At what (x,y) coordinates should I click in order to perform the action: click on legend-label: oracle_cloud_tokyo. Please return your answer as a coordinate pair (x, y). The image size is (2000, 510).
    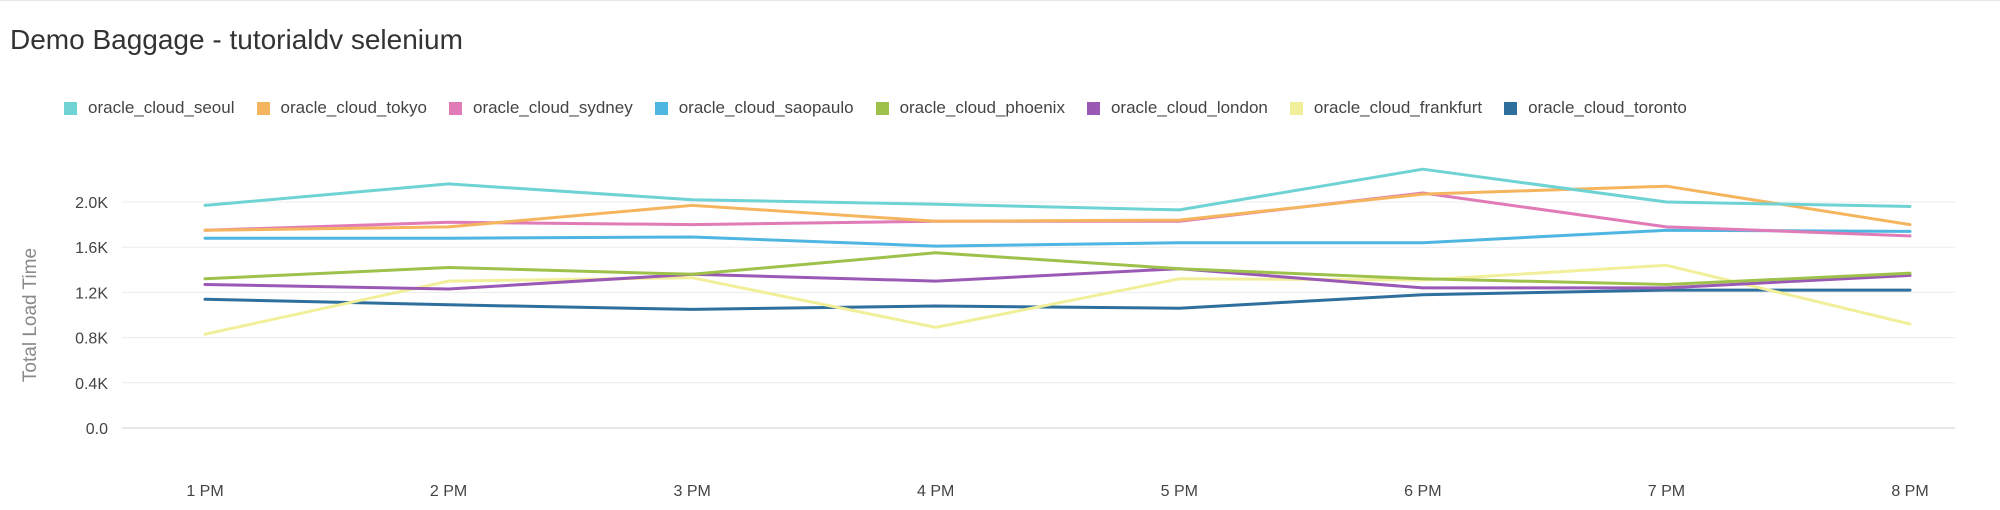
    Looking at the image, I should click on (353, 107).